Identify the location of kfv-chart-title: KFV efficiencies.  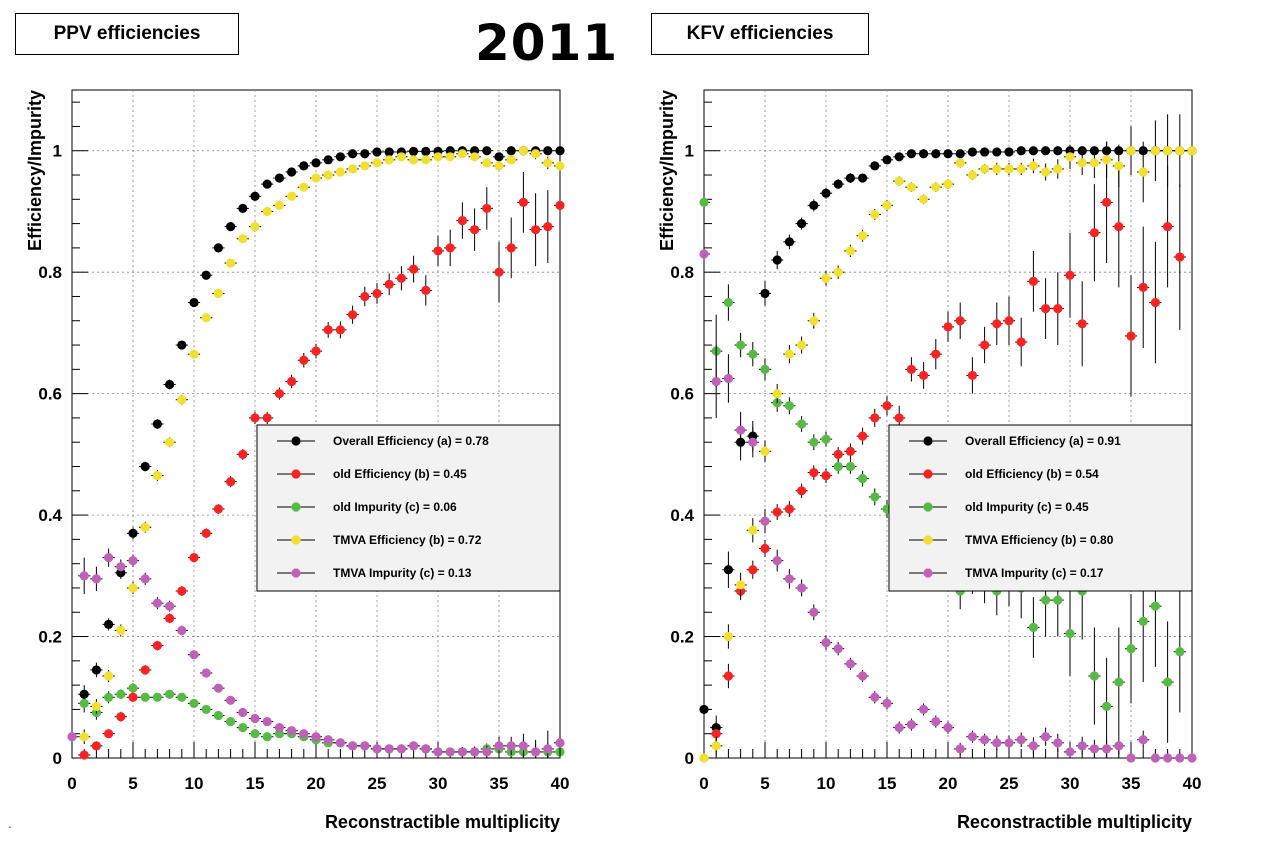
(760, 34).